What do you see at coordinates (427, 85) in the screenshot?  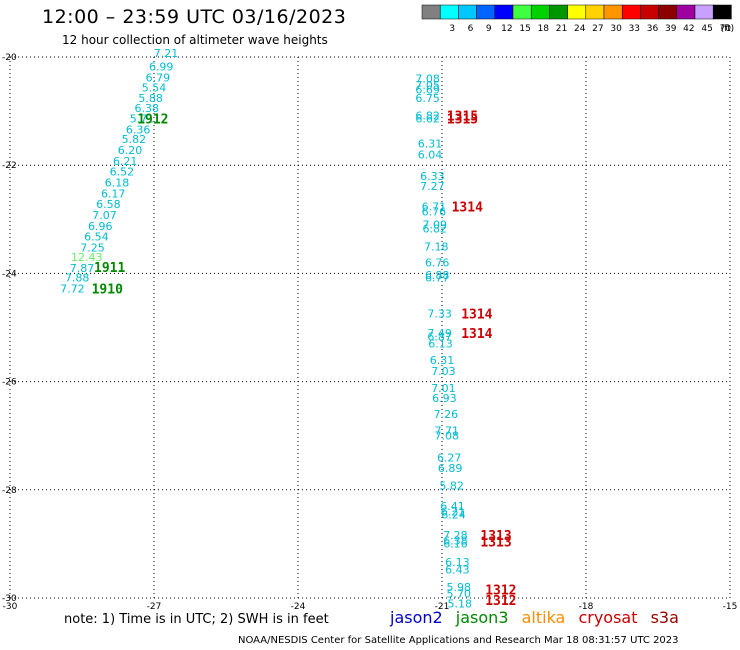 I see `wave-height-label: 7.05` at bounding box center [427, 85].